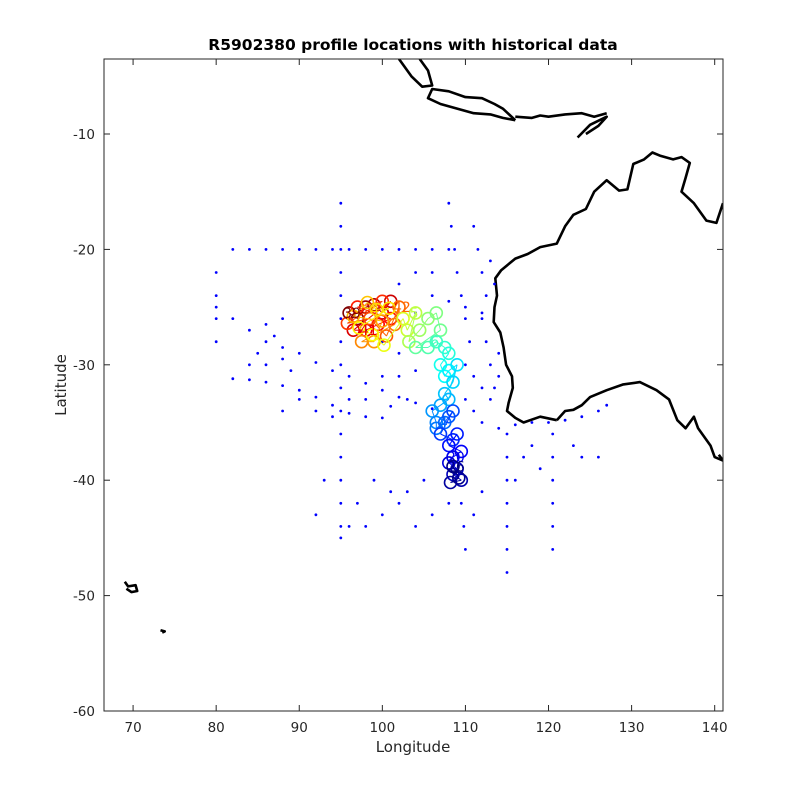  I want to click on coastline-tasmania-edge, so click(720, 458).